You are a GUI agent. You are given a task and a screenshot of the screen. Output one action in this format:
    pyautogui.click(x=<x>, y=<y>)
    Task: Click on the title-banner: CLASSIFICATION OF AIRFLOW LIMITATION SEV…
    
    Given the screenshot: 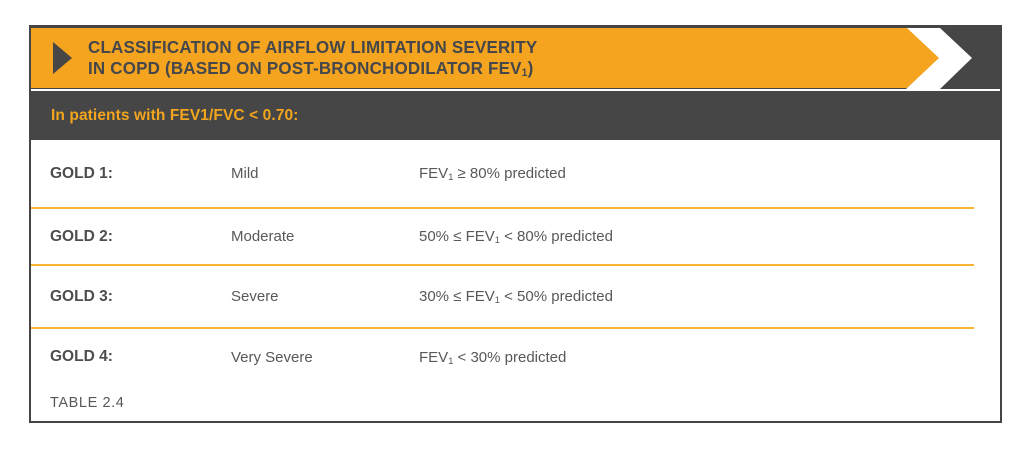 What is the action you would take?
    pyautogui.click(x=485, y=58)
    